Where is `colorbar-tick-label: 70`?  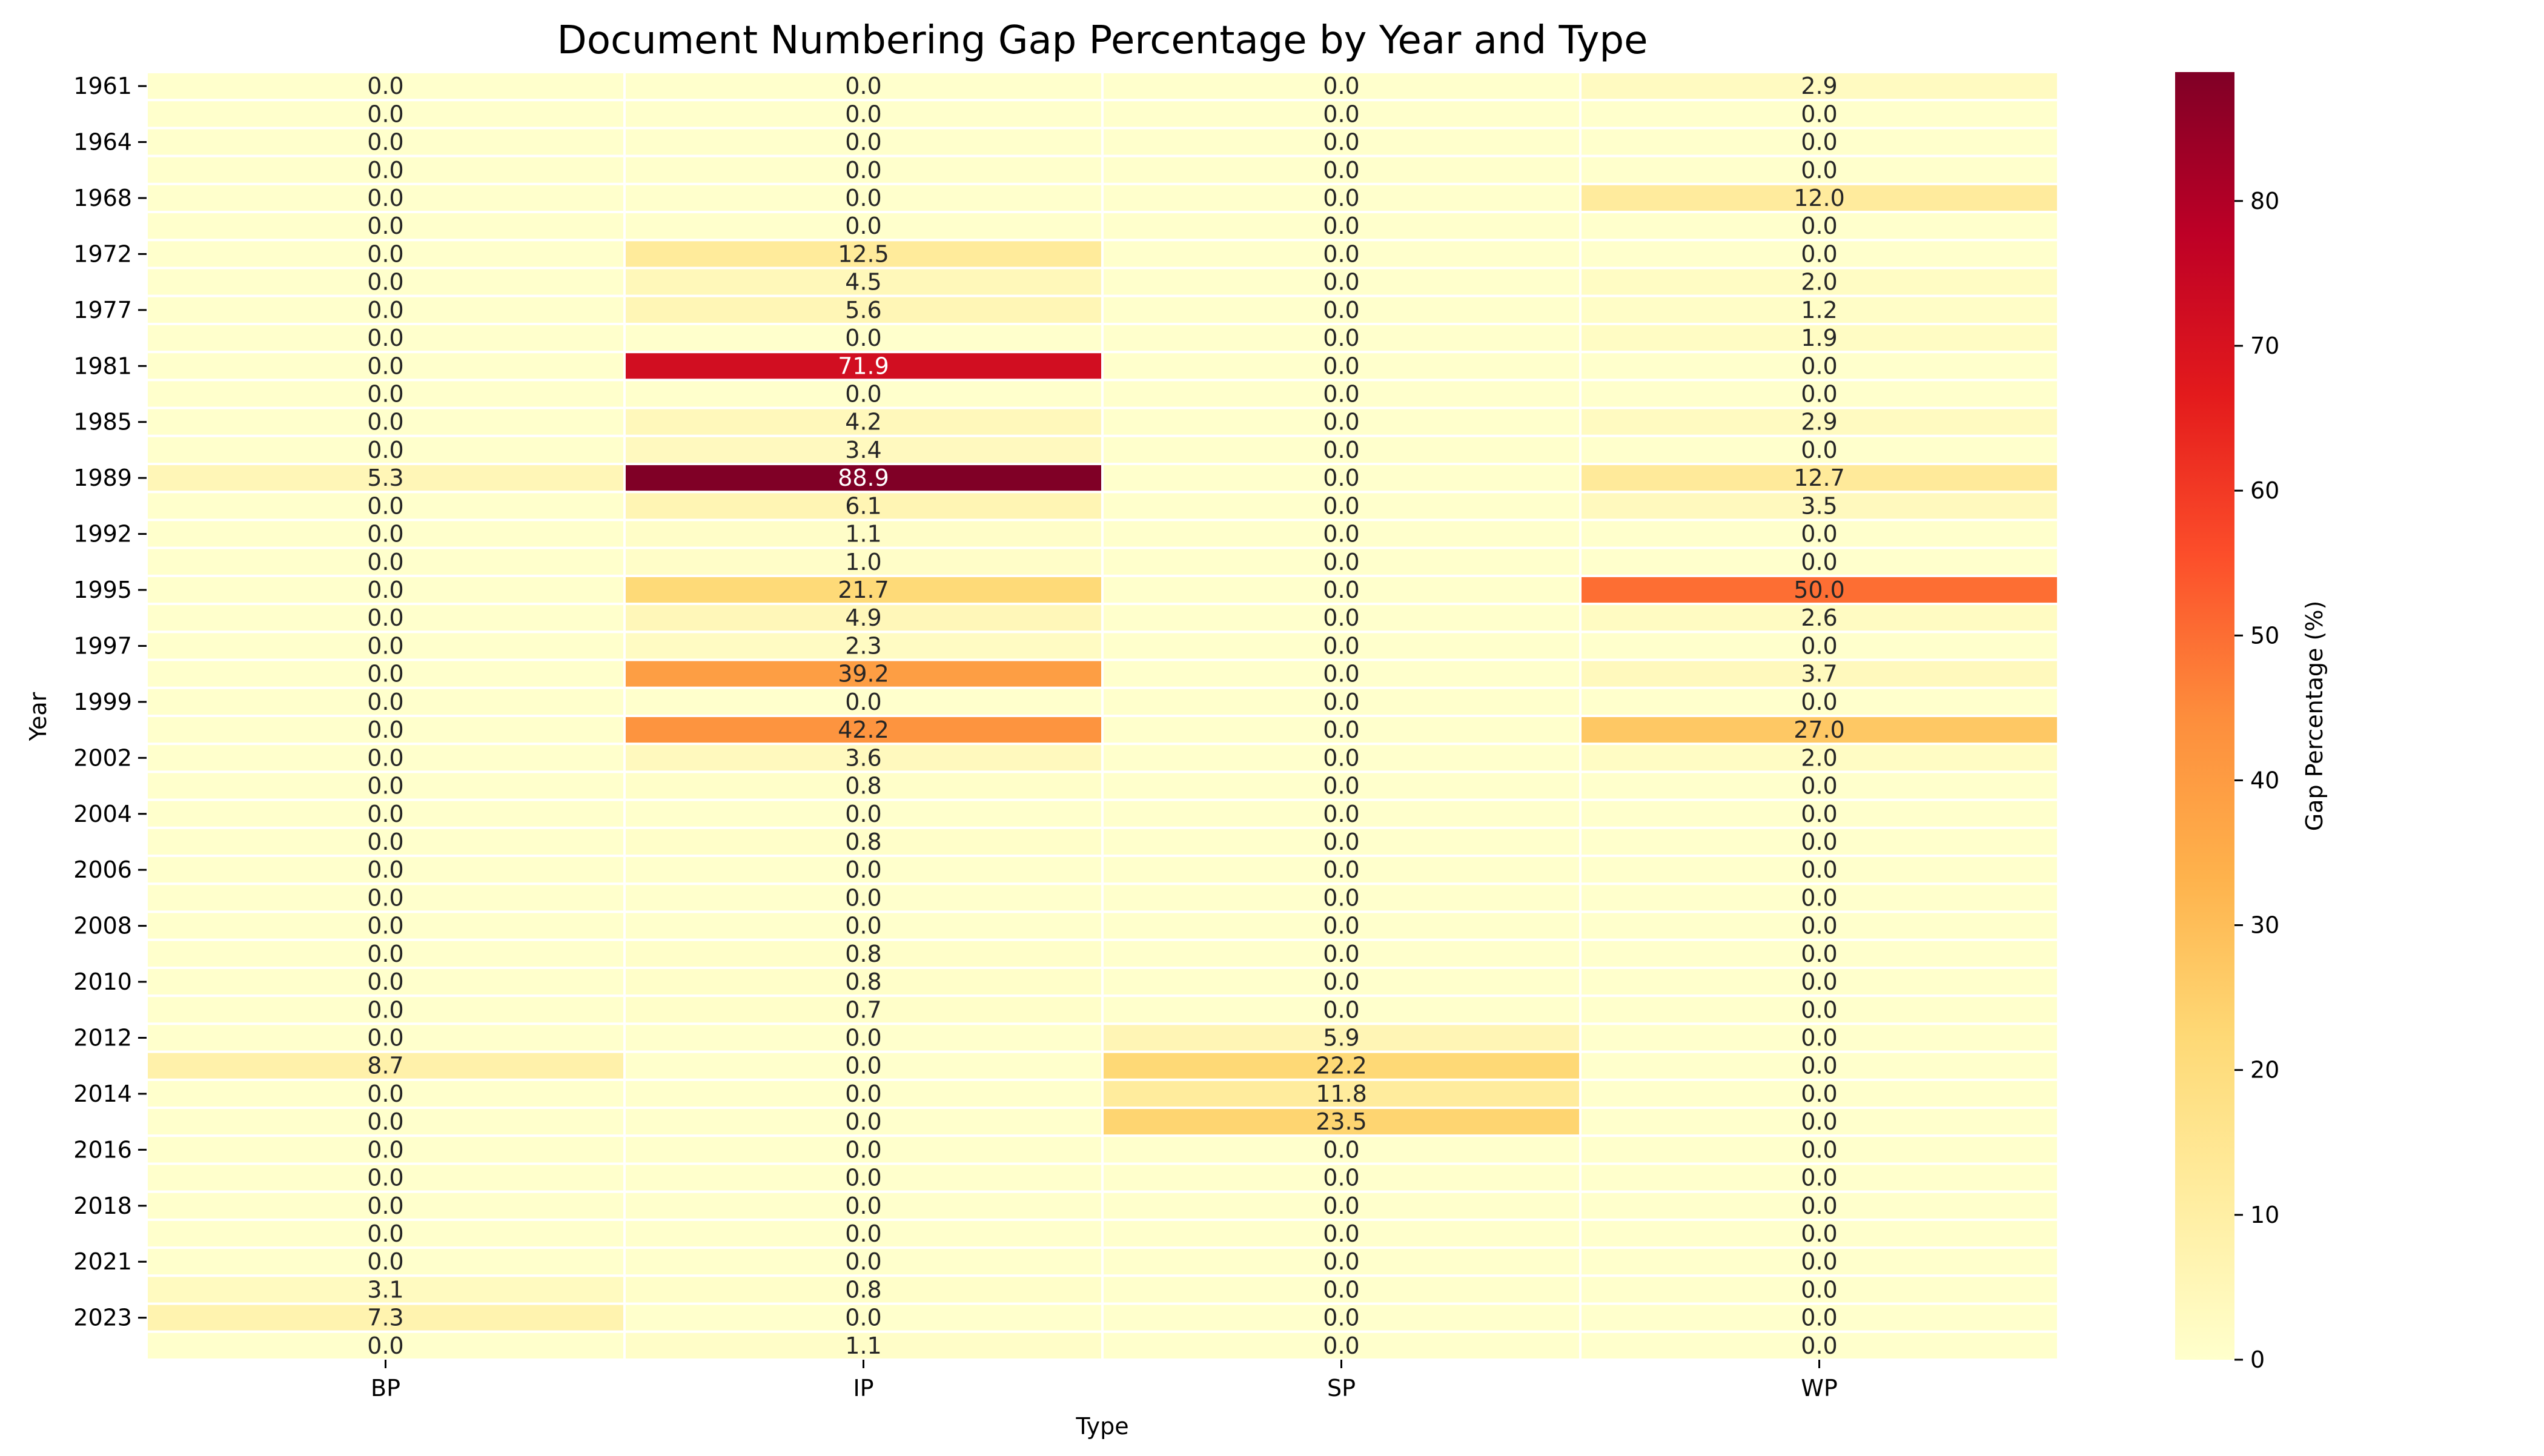 colorbar-tick-label: 70 is located at coordinates (2264, 346).